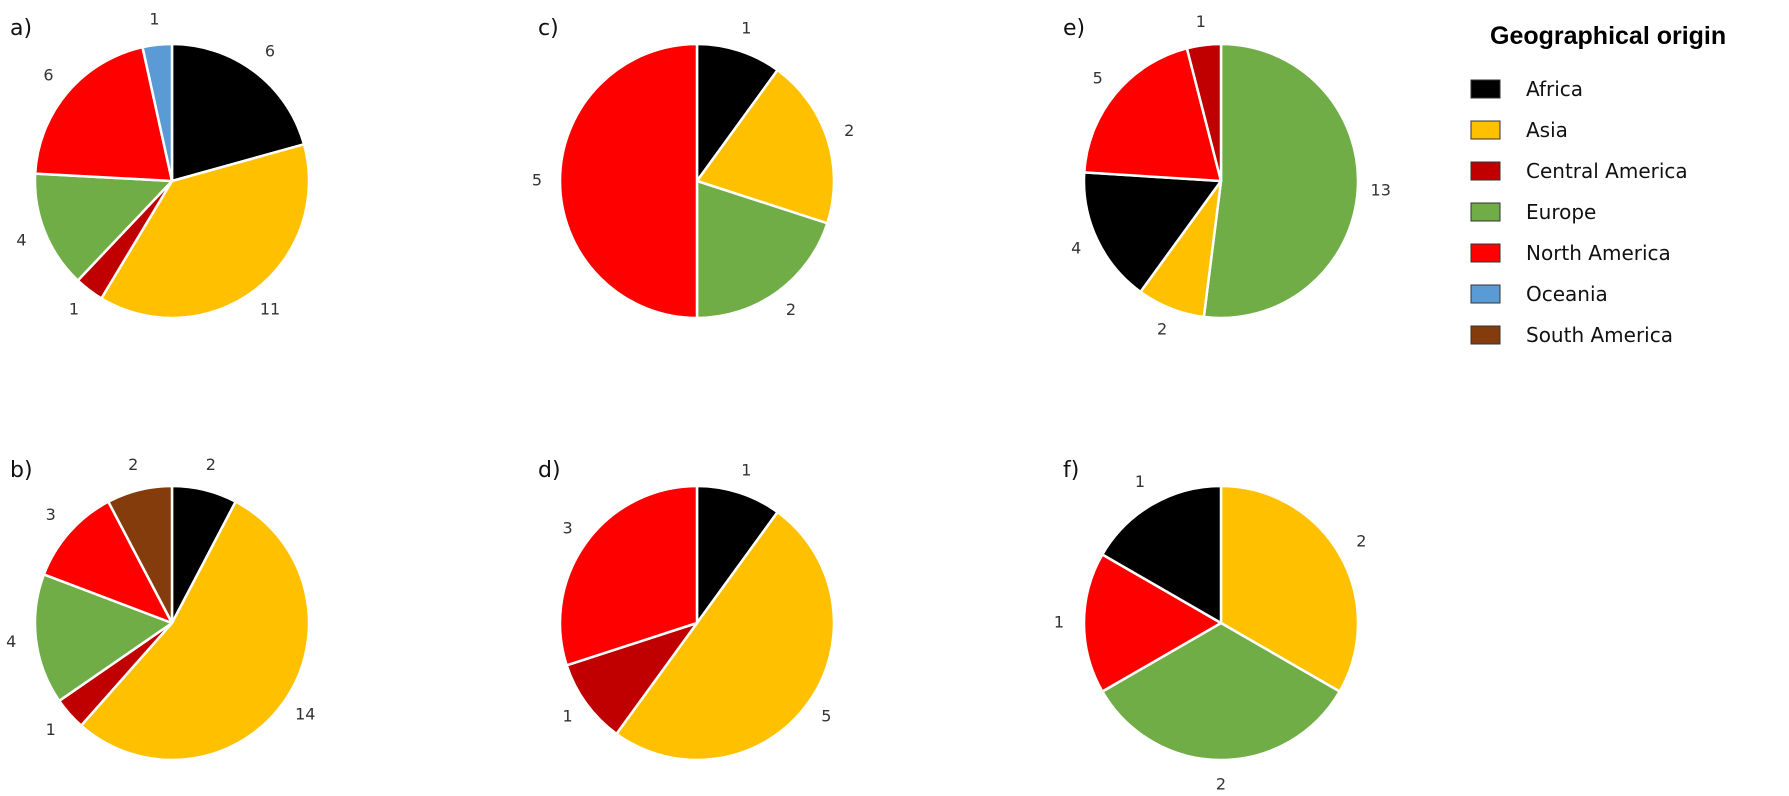 Image resolution: width=1789 pixels, height=796 pixels. What do you see at coordinates (21, 470) in the screenshot?
I see `panel-label: b)` at bounding box center [21, 470].